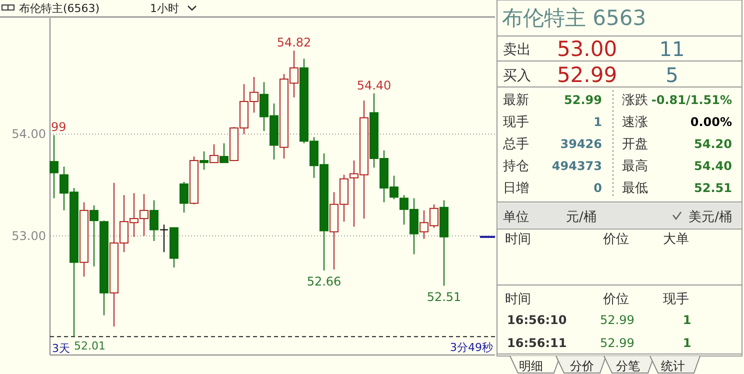 This screenshot has width=744, height=374. Describe the element at coordinates (672, 75) in the screenshot. I see `text: 5` at that location.